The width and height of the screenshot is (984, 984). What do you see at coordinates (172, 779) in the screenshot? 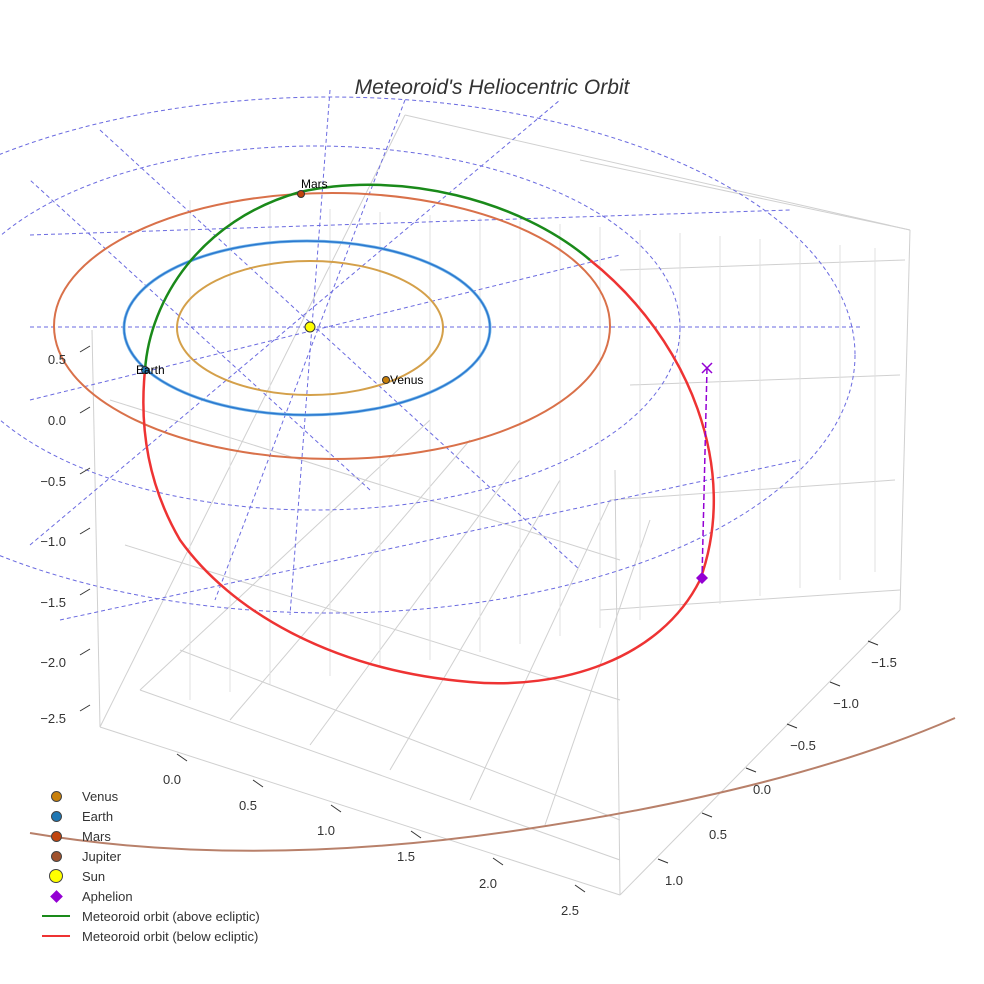
I see `x-tick-label: 0.0` at bounding box center [172, 779].